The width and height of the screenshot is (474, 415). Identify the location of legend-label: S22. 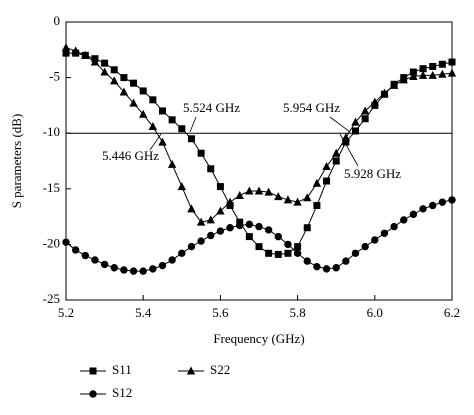
(220, 369).